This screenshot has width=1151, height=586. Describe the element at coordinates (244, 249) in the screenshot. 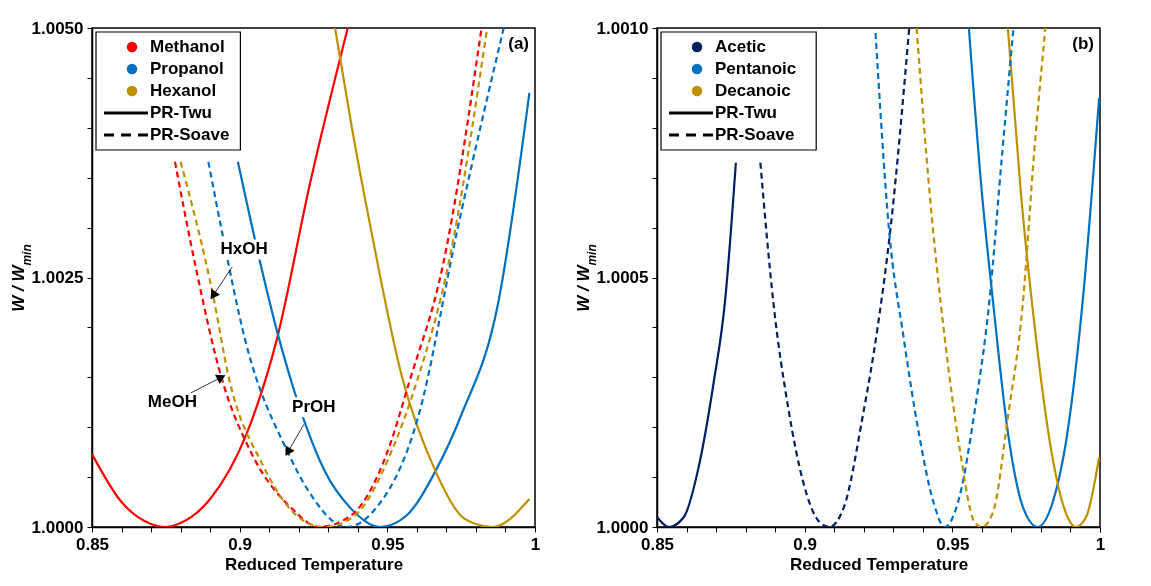

I see `annotation: HxOH` at that location.